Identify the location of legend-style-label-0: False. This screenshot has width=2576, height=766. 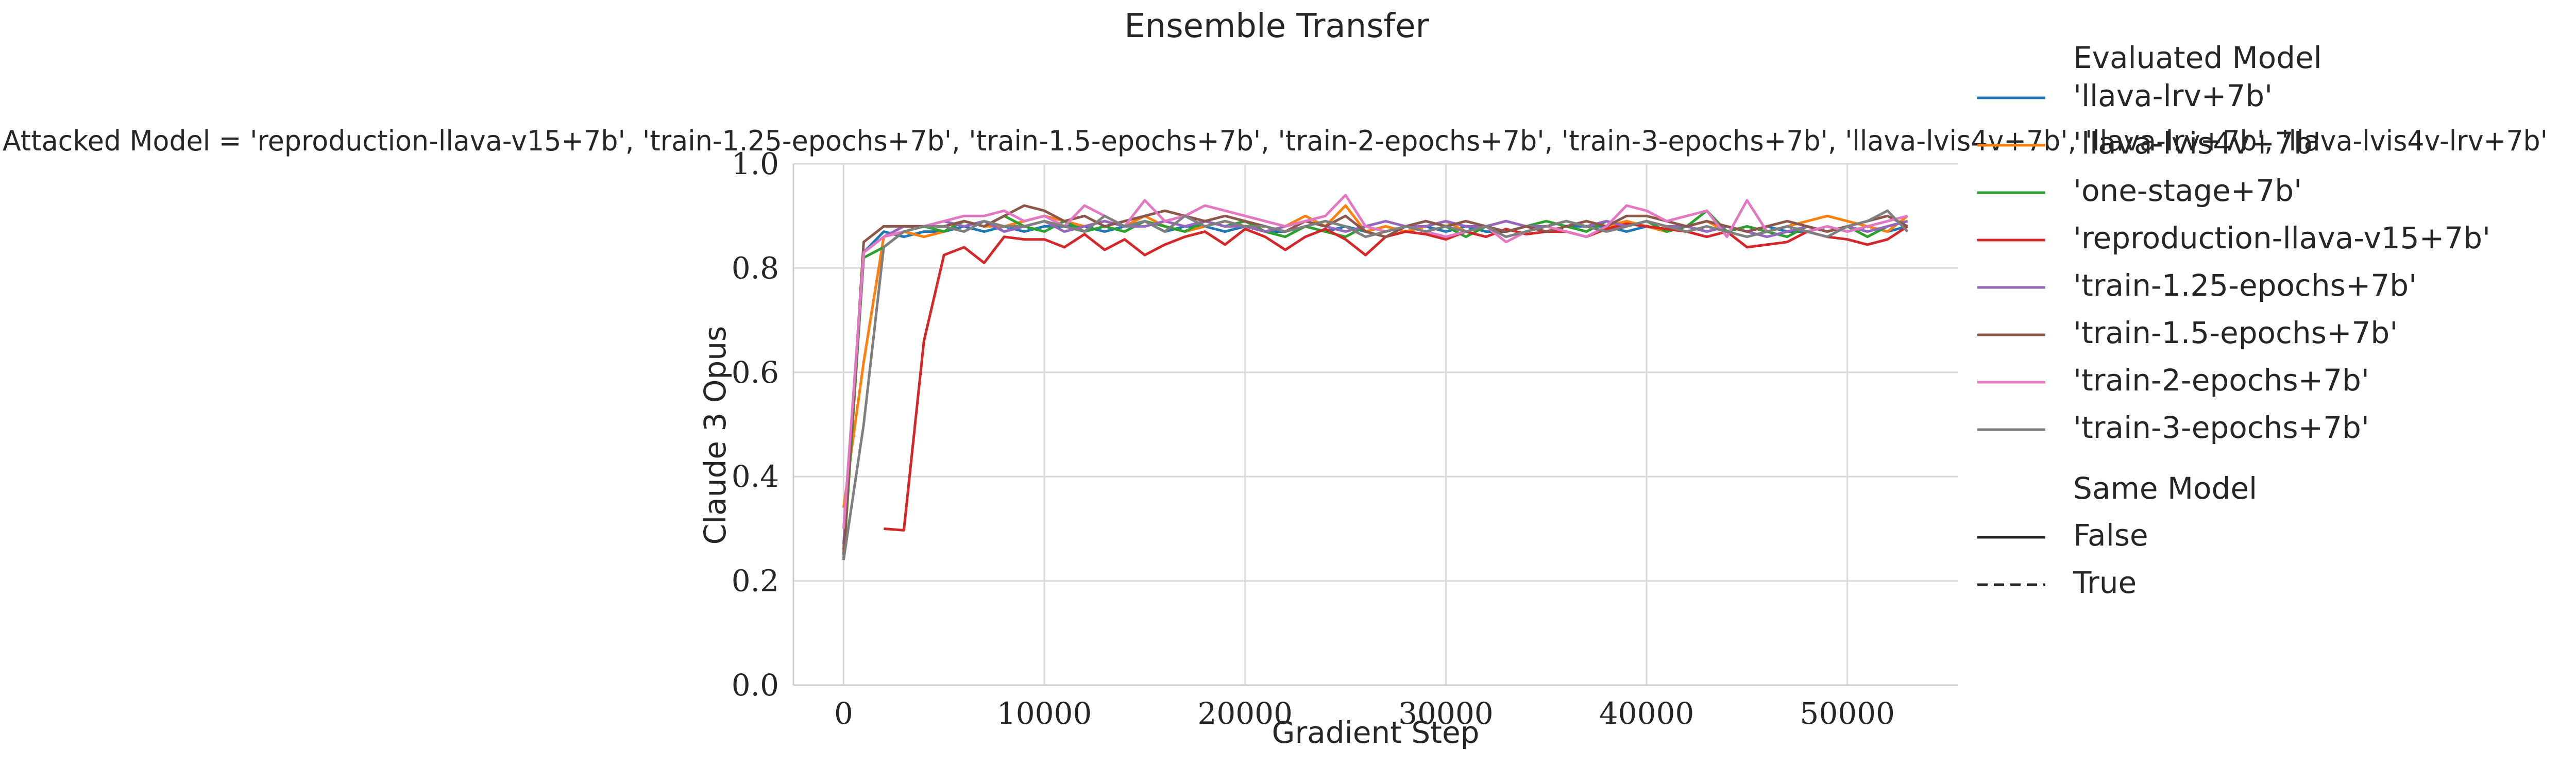
(2110, 535).